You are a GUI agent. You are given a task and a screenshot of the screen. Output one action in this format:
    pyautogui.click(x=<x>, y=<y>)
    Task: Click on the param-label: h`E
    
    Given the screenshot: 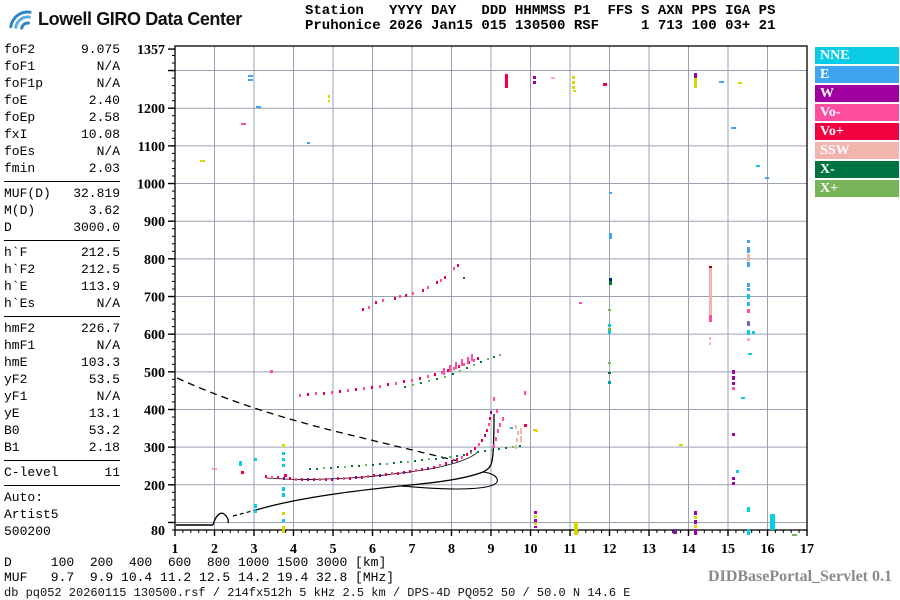 What is the action you would take?
    pyautogui.click(x=16, y=286)
    